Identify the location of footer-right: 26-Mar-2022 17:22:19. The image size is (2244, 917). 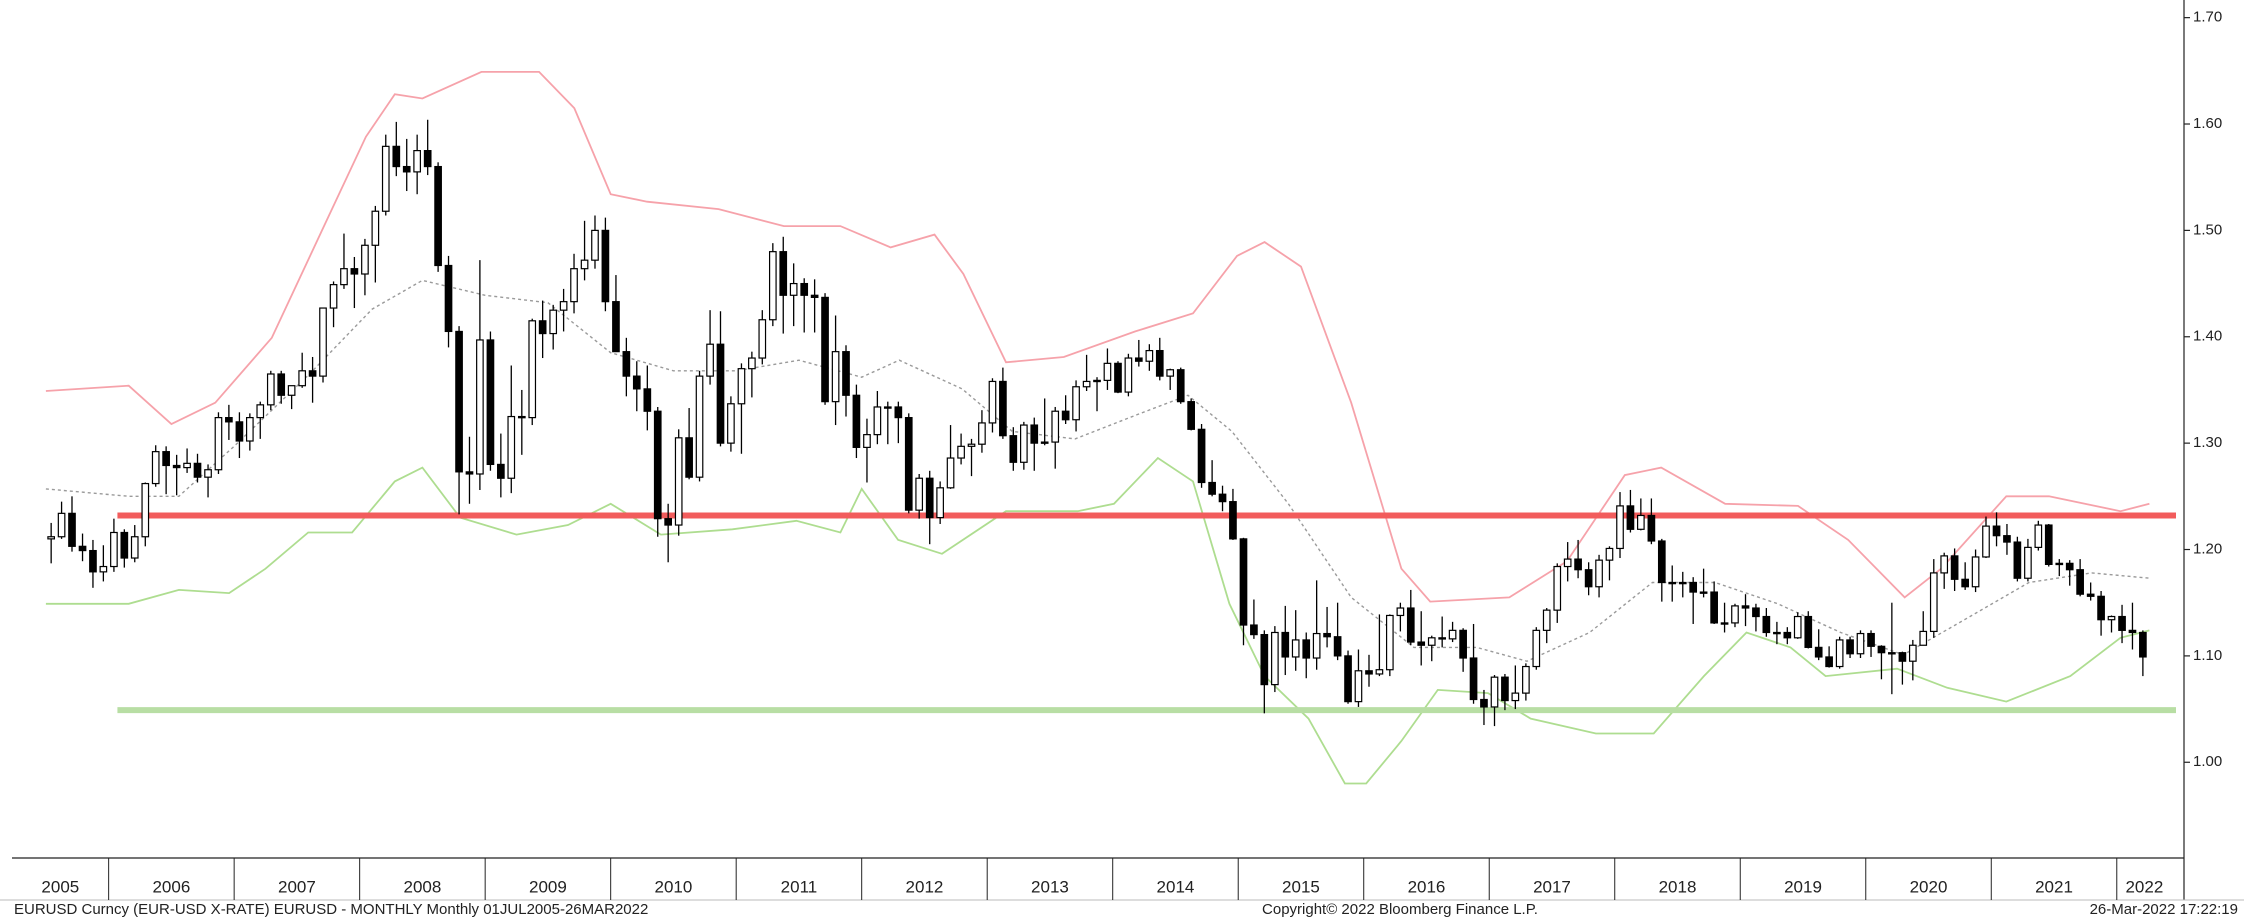
(2164, 909).